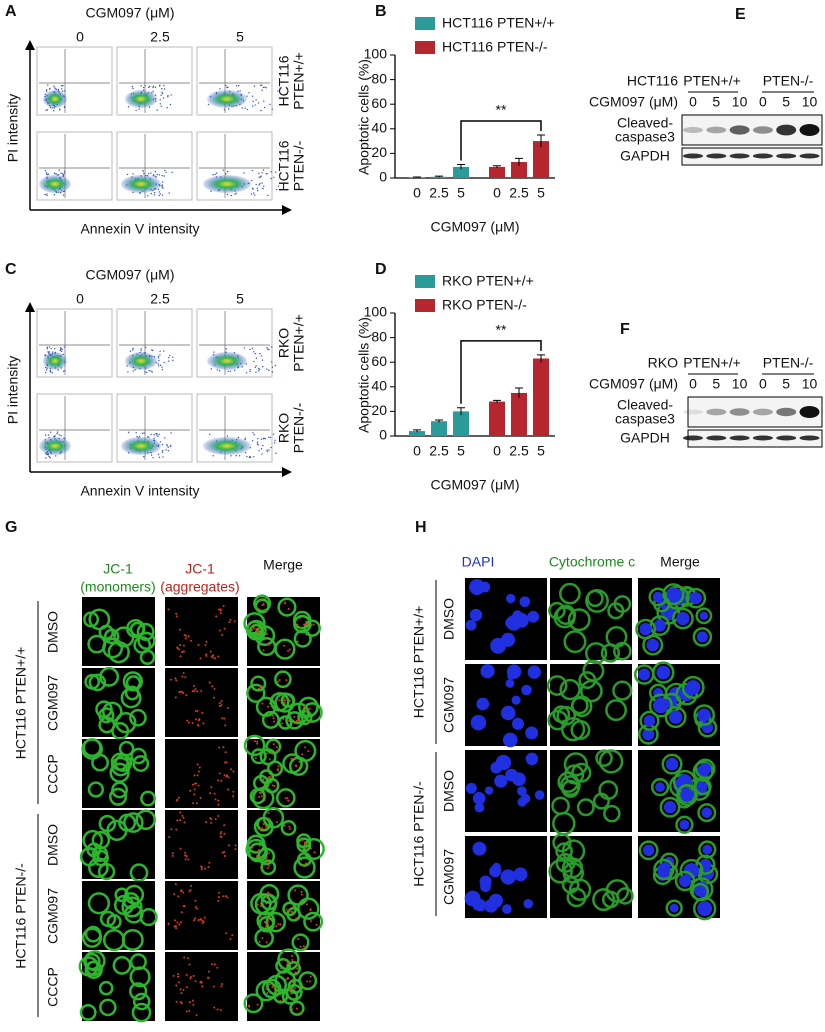 The height and width of the screenshot is (1032, 825). Describe the element at coordinates (139, 491) in the screenshot. I see `x-axis-label: Annexin V intensity` at that location.